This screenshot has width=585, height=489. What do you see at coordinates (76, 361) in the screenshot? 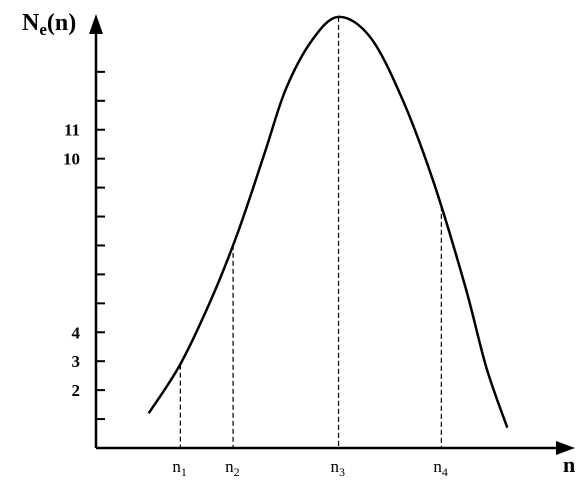
I see `y-tick-label-1: 3` at bounding box center [76, 361].